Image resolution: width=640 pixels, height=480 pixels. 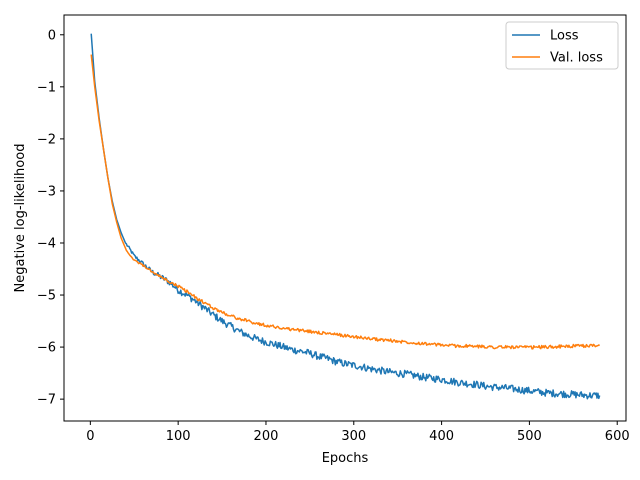 I want to click on x-tick-label: 200, so click(x=266, y=436).